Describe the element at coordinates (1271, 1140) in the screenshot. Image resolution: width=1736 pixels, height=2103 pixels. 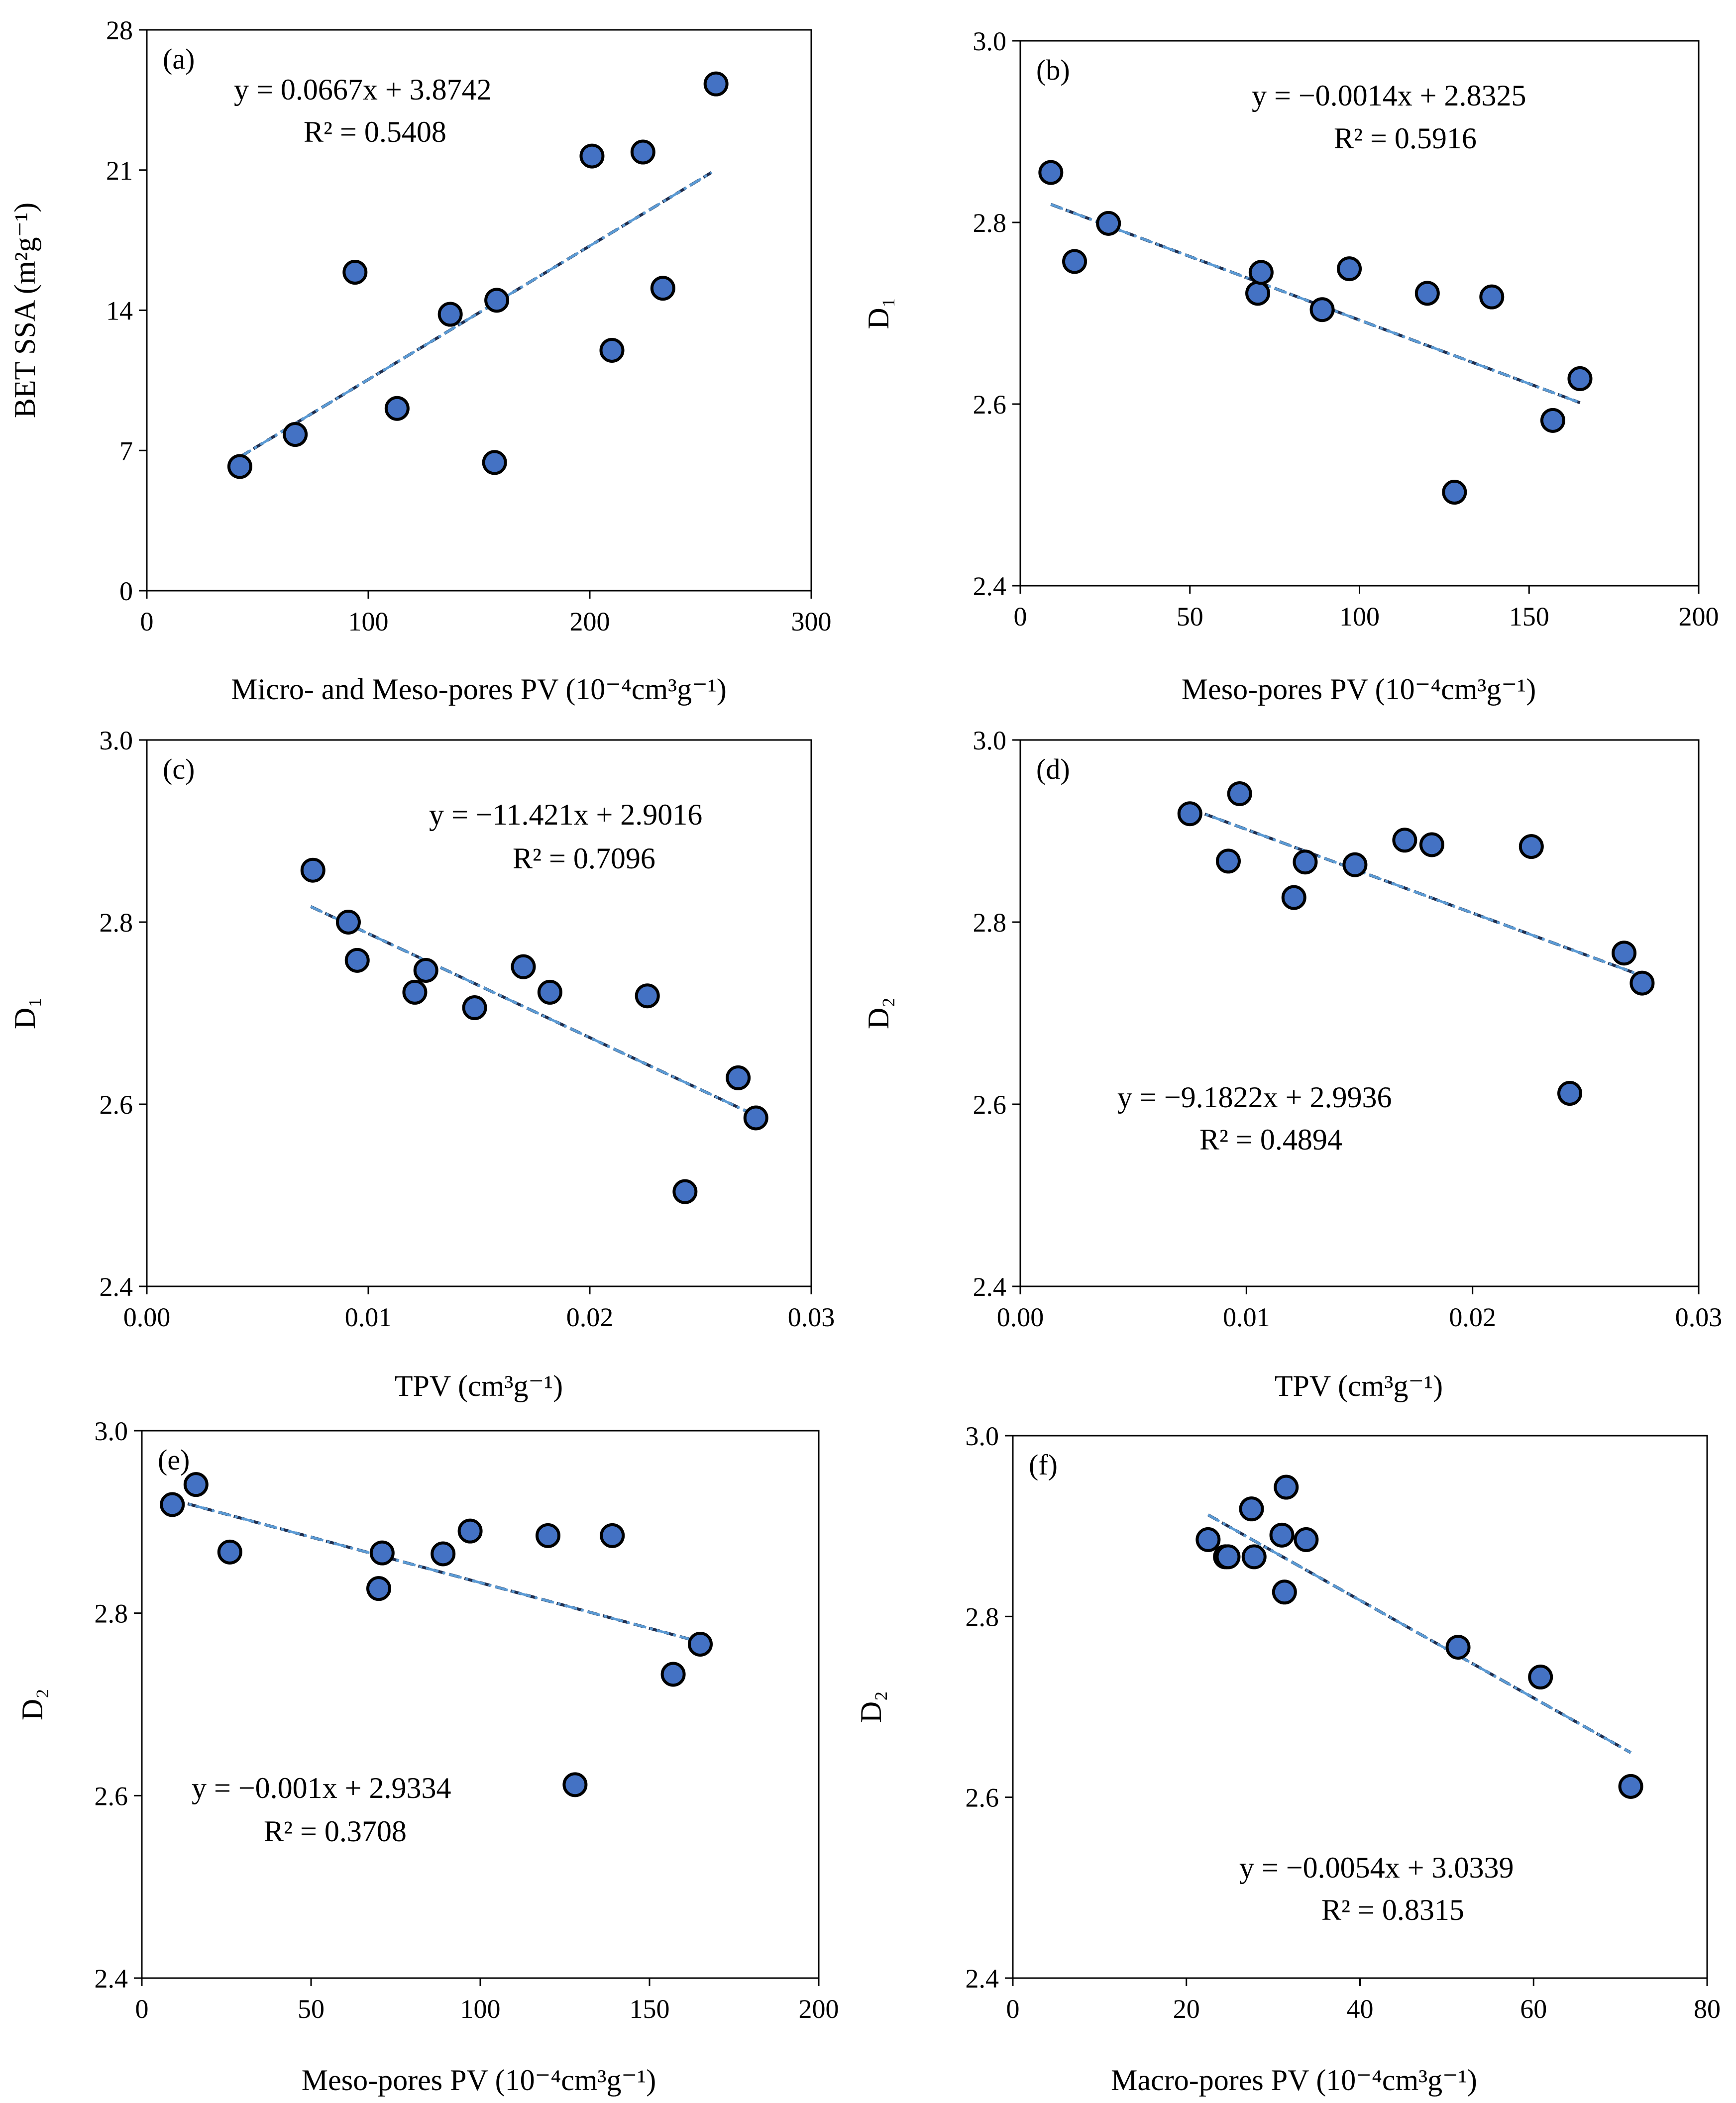
I see `r-squared: R² = 0.4894` at that location.